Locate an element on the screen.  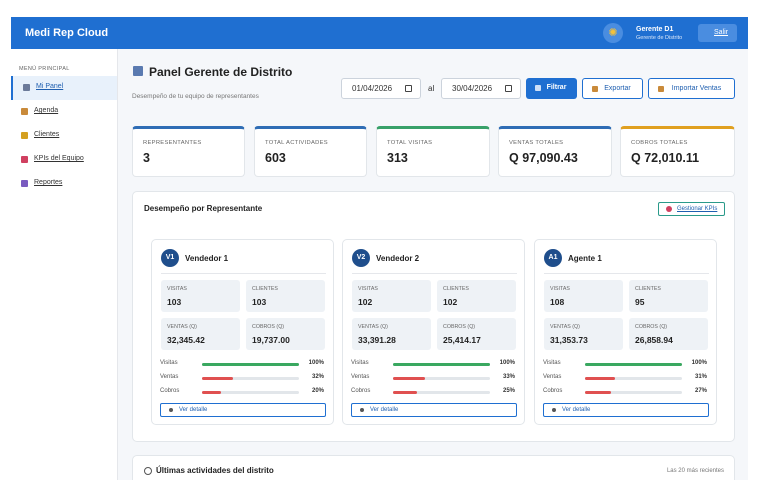
kpi-value: Q 72,010.11 is located at coordinates (665, 158).